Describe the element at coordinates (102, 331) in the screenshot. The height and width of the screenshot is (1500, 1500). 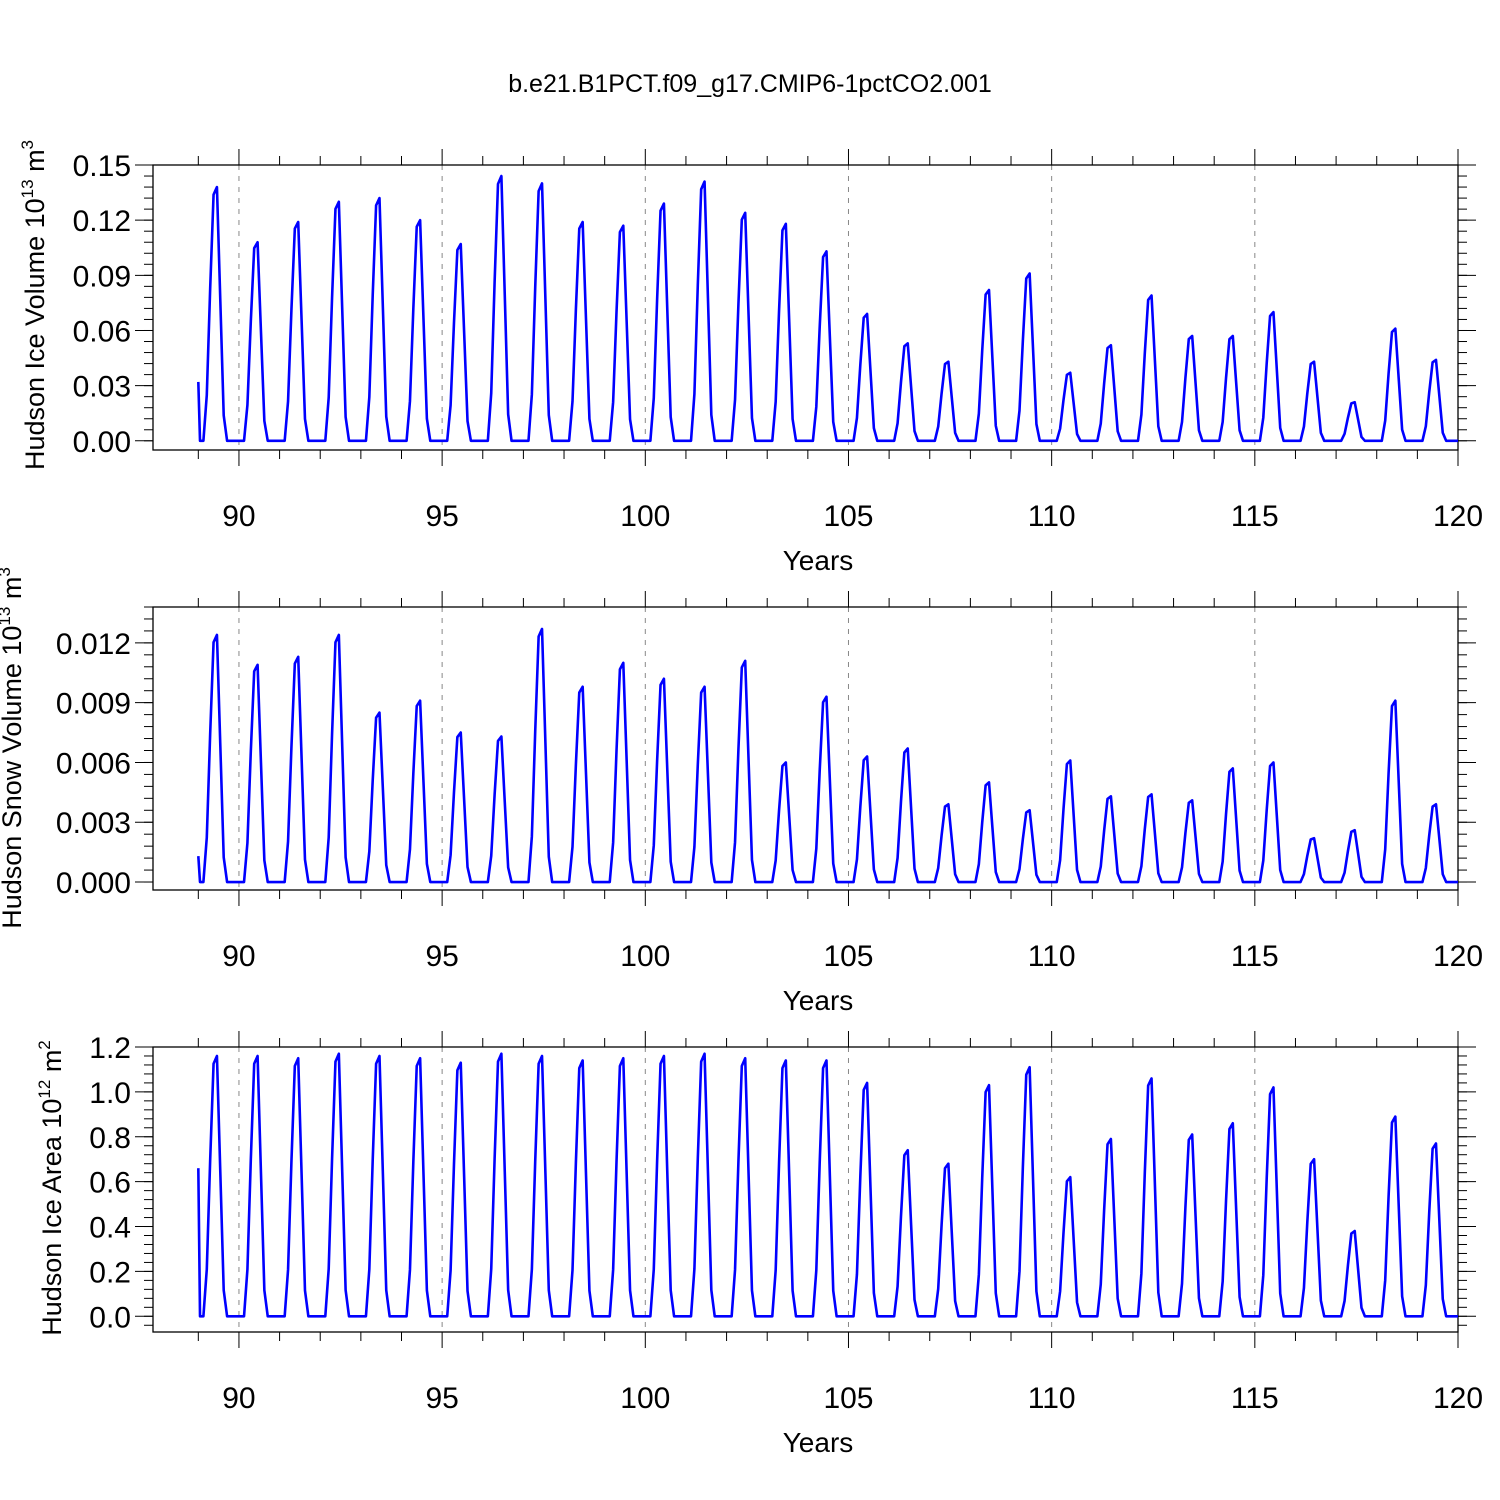
I see `y-tick-label: 0.06` at that location.